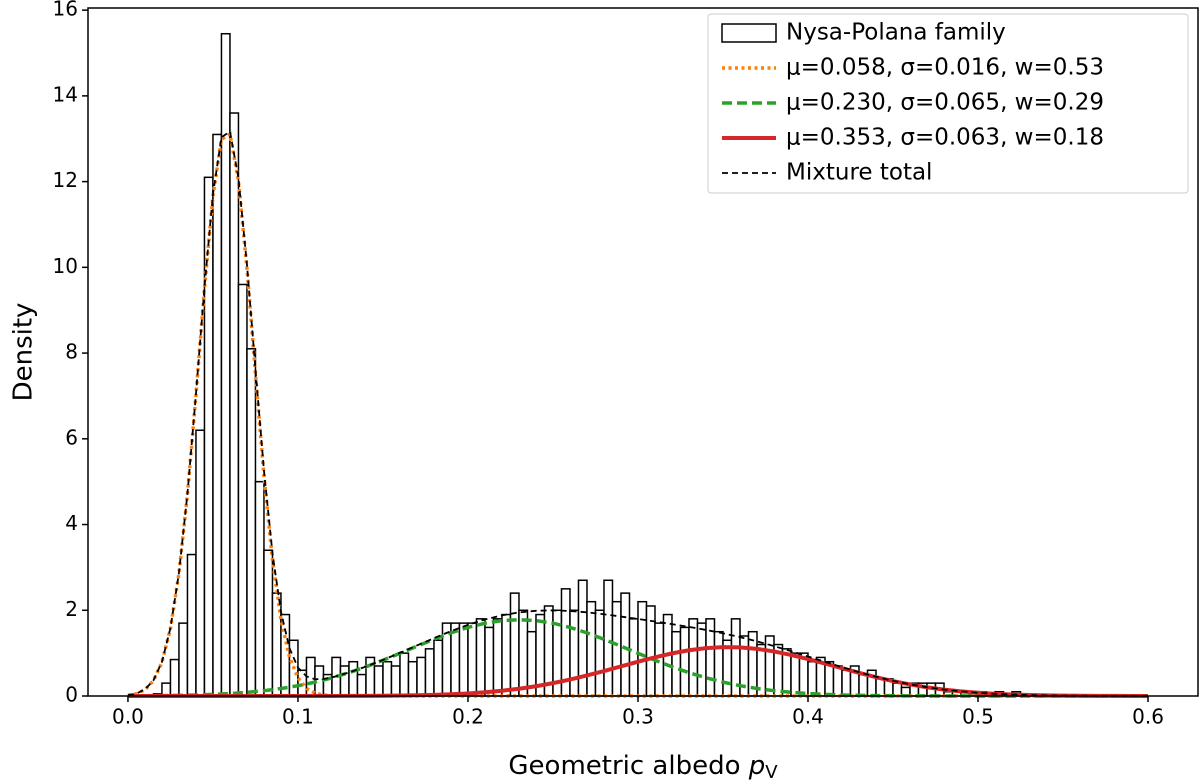 The height and width of the screenshot is (784, 1200). I want to click on x-tick-label: 0.5, so click(978, 717).